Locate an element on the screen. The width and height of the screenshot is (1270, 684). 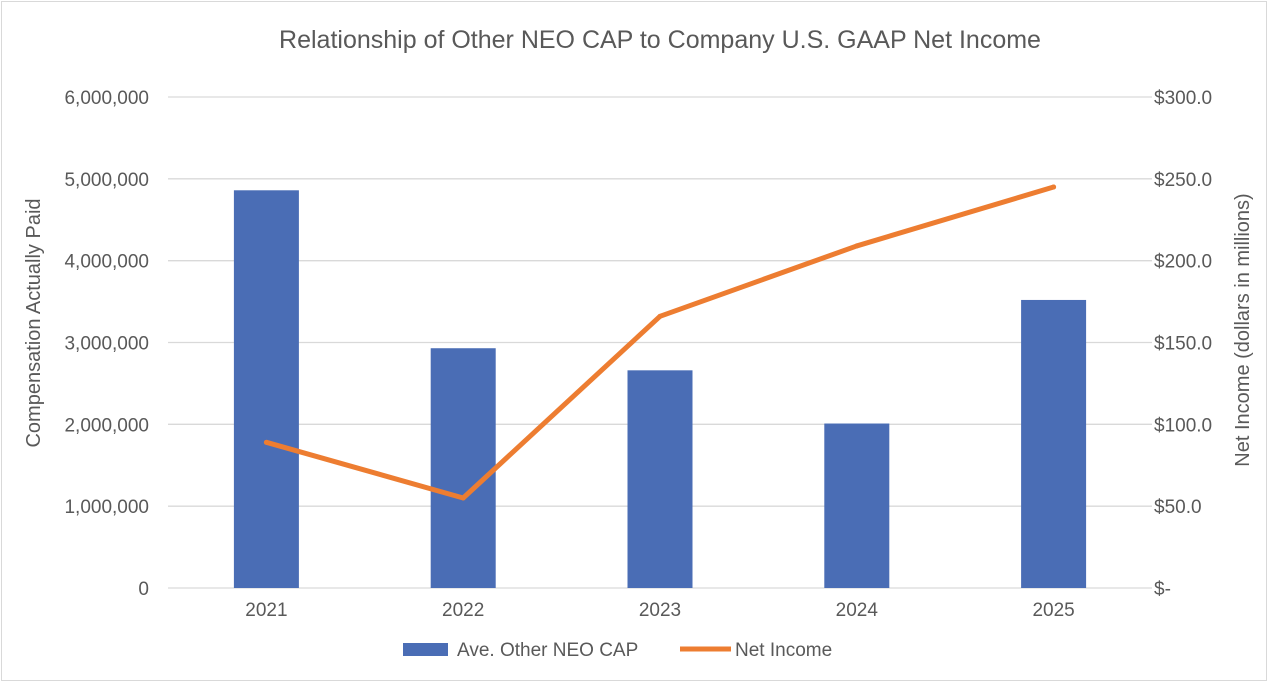
y-tick-label: 3,000,000 is located at coordinates (106, 344).